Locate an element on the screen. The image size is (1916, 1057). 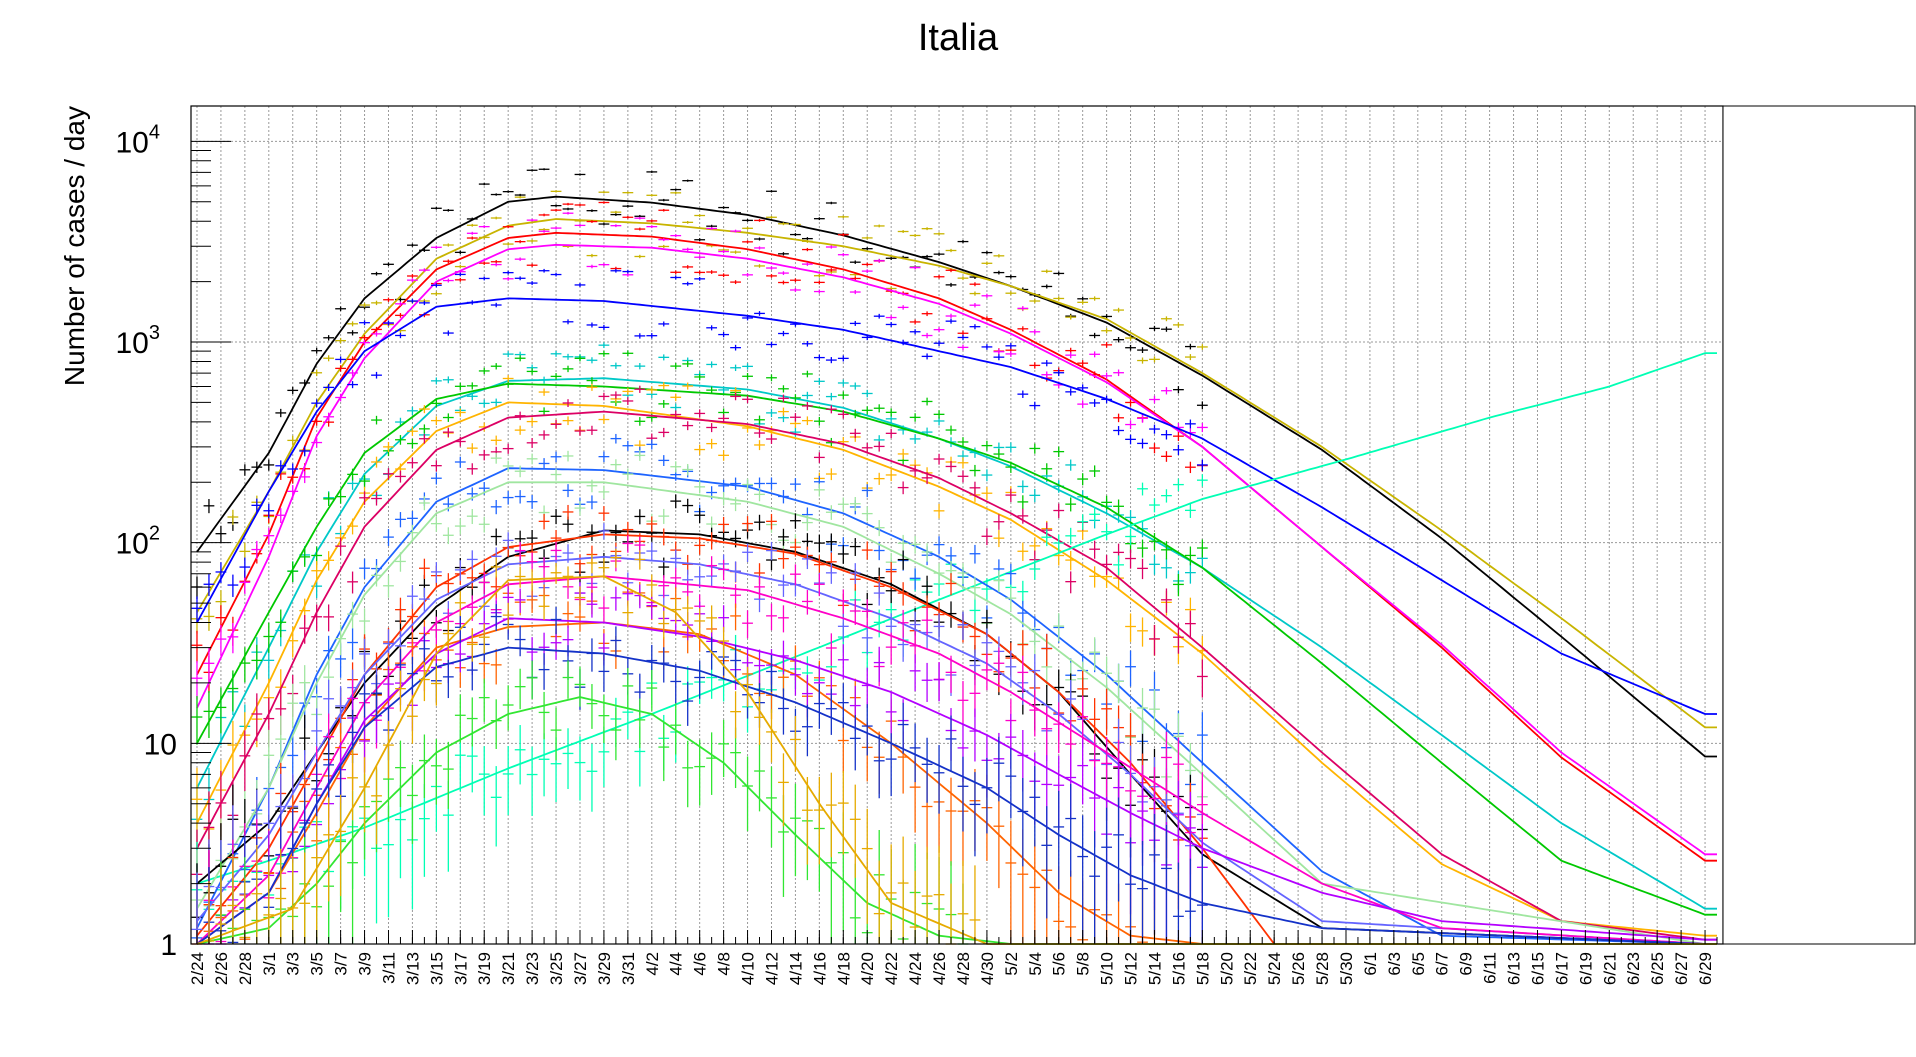
x-tick-label: 2/26 is located at coordinates (221, 968).